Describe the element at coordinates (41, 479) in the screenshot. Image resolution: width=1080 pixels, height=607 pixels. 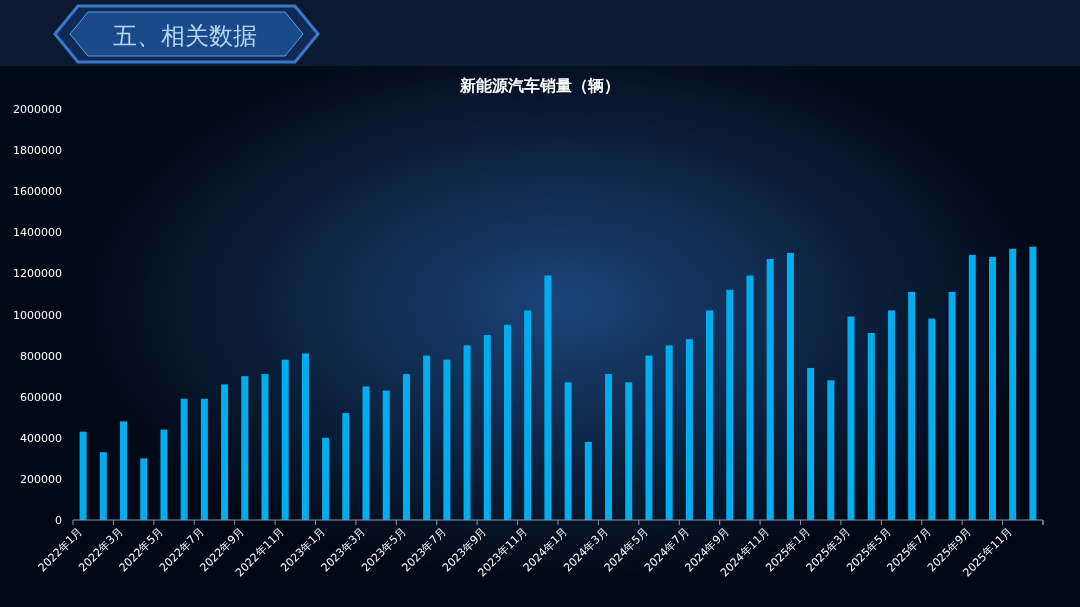
I see `y-tick-label: 200000` at that location.